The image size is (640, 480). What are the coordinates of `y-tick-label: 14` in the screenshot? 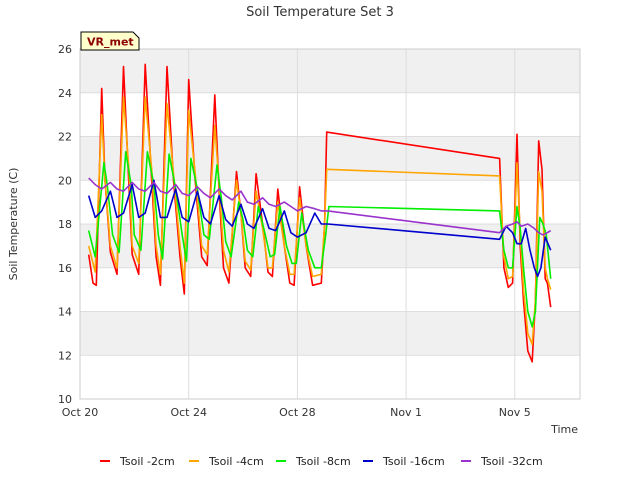 It's located at (65, 312).